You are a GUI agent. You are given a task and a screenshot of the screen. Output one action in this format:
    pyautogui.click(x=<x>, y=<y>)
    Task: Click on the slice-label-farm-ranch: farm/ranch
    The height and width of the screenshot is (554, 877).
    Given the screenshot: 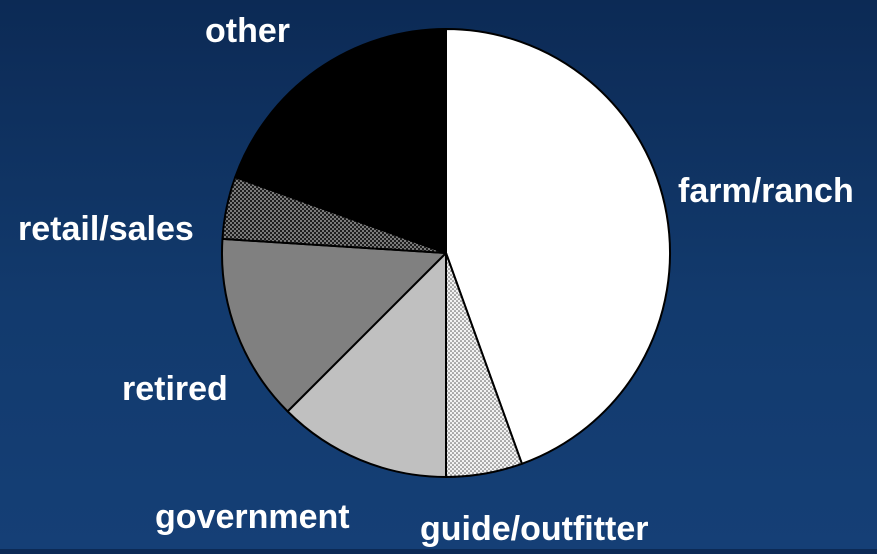 What is the action you would take?
    pyautogui.click(x=766, y=191)
    